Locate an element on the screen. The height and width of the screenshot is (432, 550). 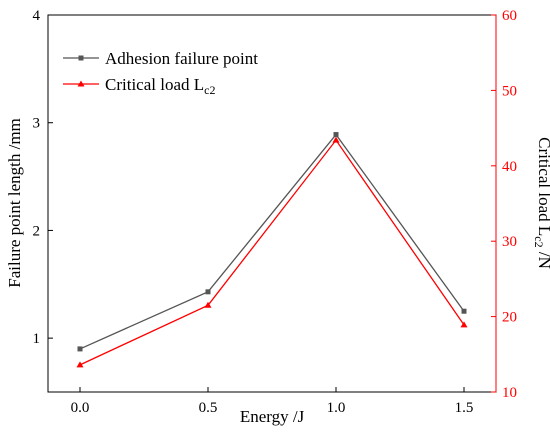
right-y-tick-label: 50 is located at coordinates (509, 91).